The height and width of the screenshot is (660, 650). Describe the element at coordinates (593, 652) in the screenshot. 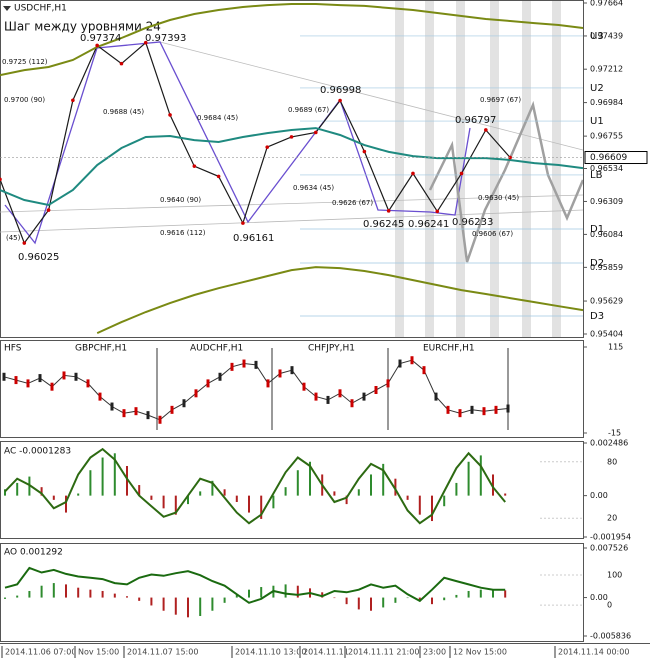

I see `time-label: 2014.11.14 00:00` at that location.